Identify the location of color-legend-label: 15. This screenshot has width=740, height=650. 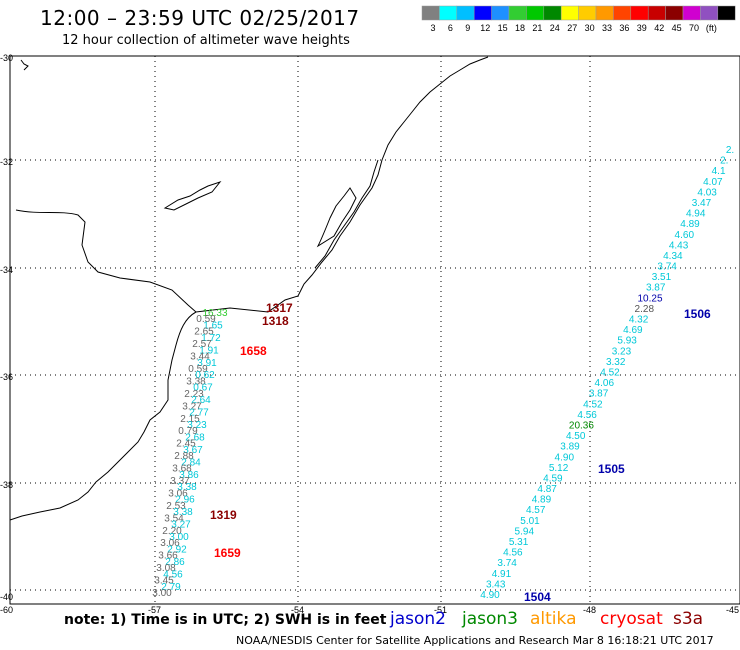
(503, 28).